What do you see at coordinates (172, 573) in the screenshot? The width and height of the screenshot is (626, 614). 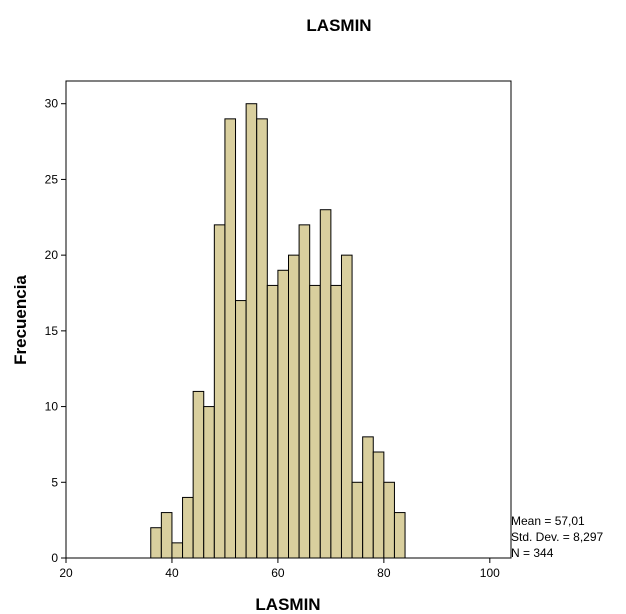 I see `x-tick-label: 40` at bounding box center [172, 573].